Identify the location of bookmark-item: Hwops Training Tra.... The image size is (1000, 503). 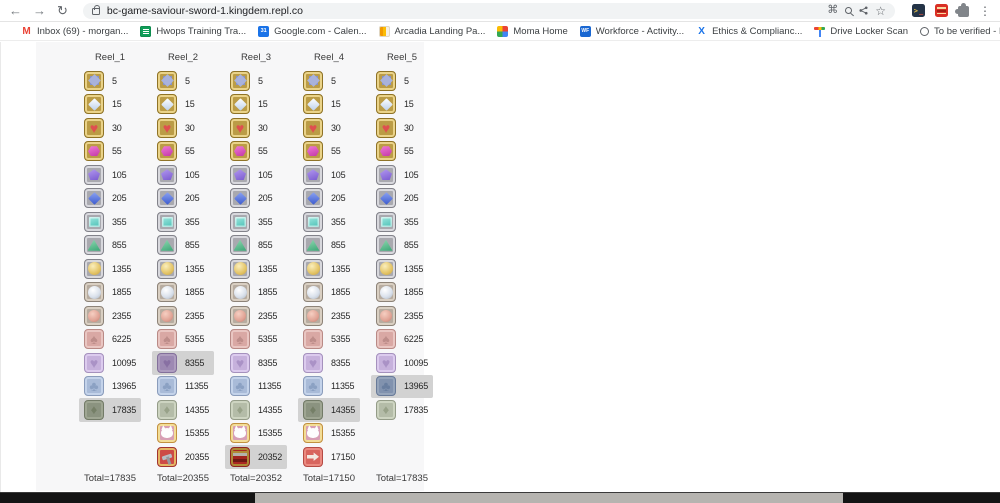
(193, 31).